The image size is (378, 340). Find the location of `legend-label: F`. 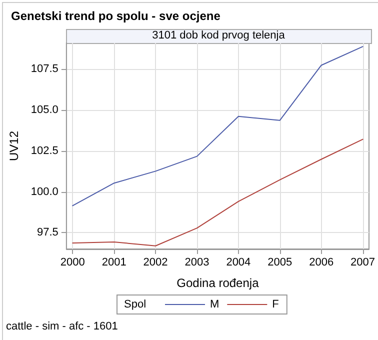

legend-label: F is located at coordinates (276, 304).